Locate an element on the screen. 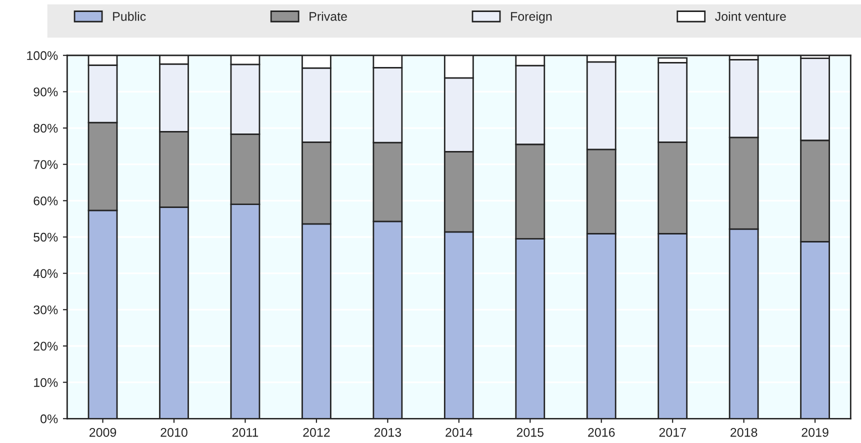 The image size is (861, 443). x-tick-label: 2009 is located at coordinates (103, 432).